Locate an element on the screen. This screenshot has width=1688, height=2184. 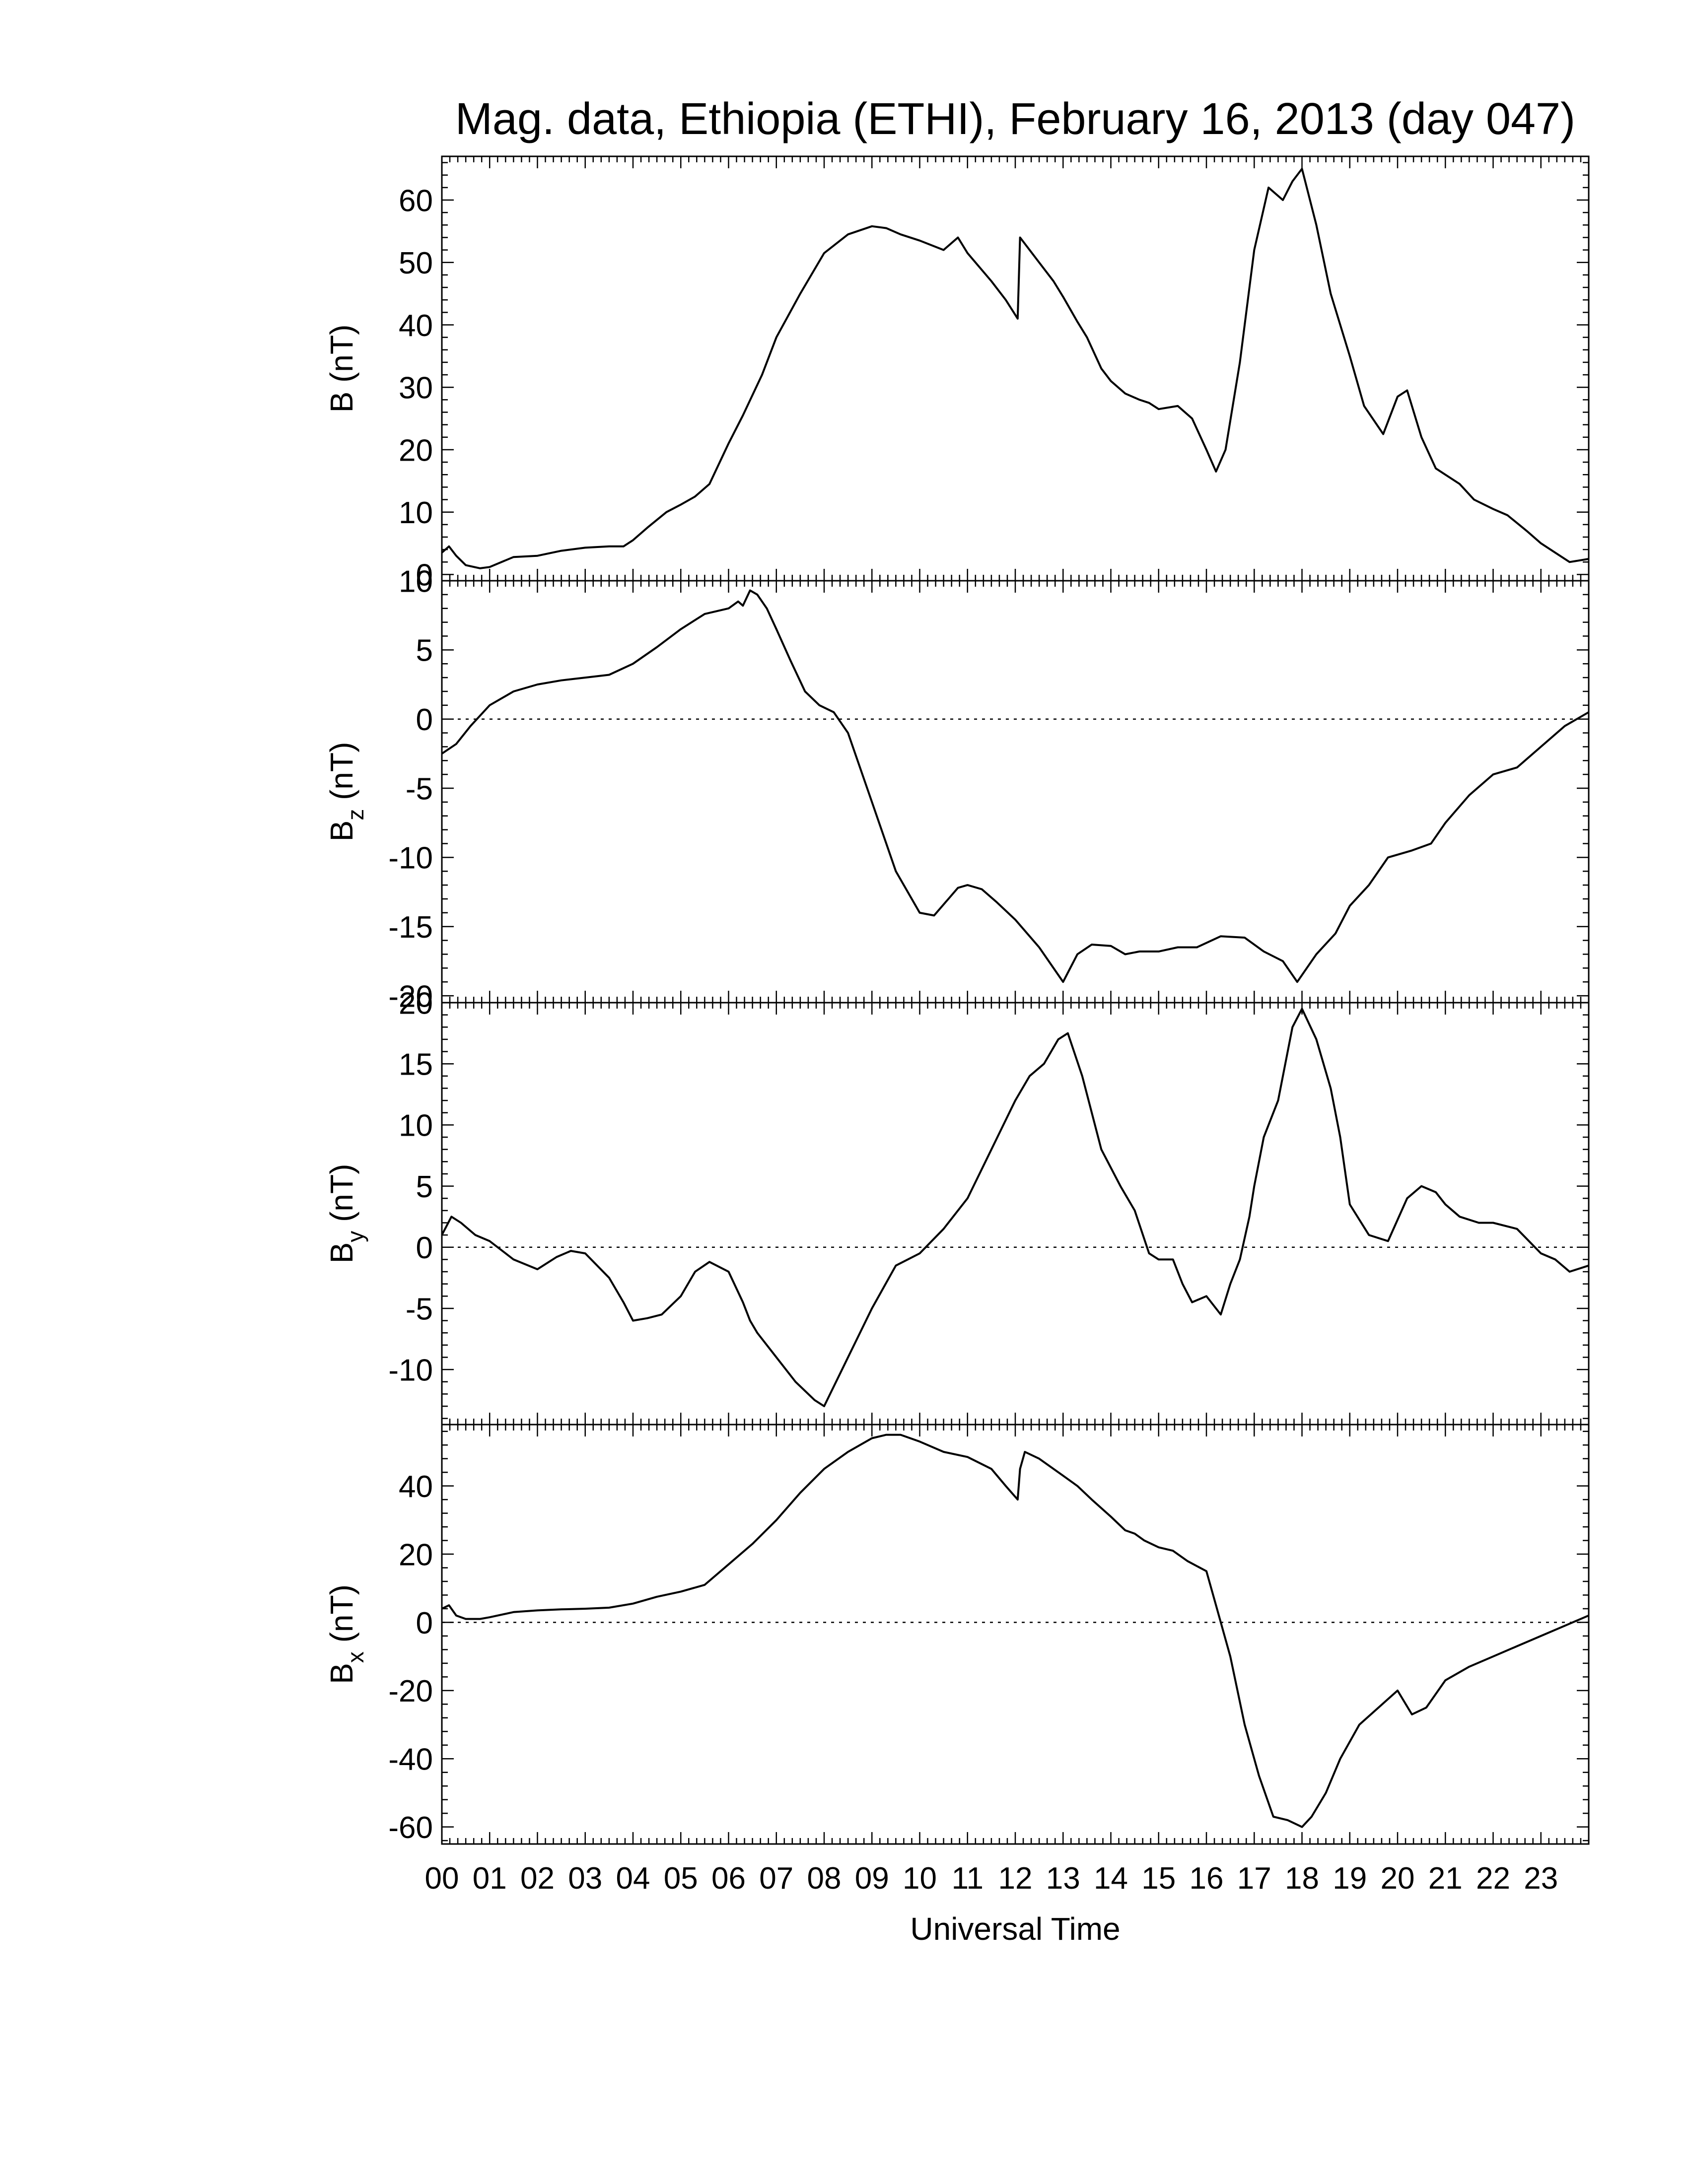
x-tick-label: 08 is located at coordinates (824, 1878).